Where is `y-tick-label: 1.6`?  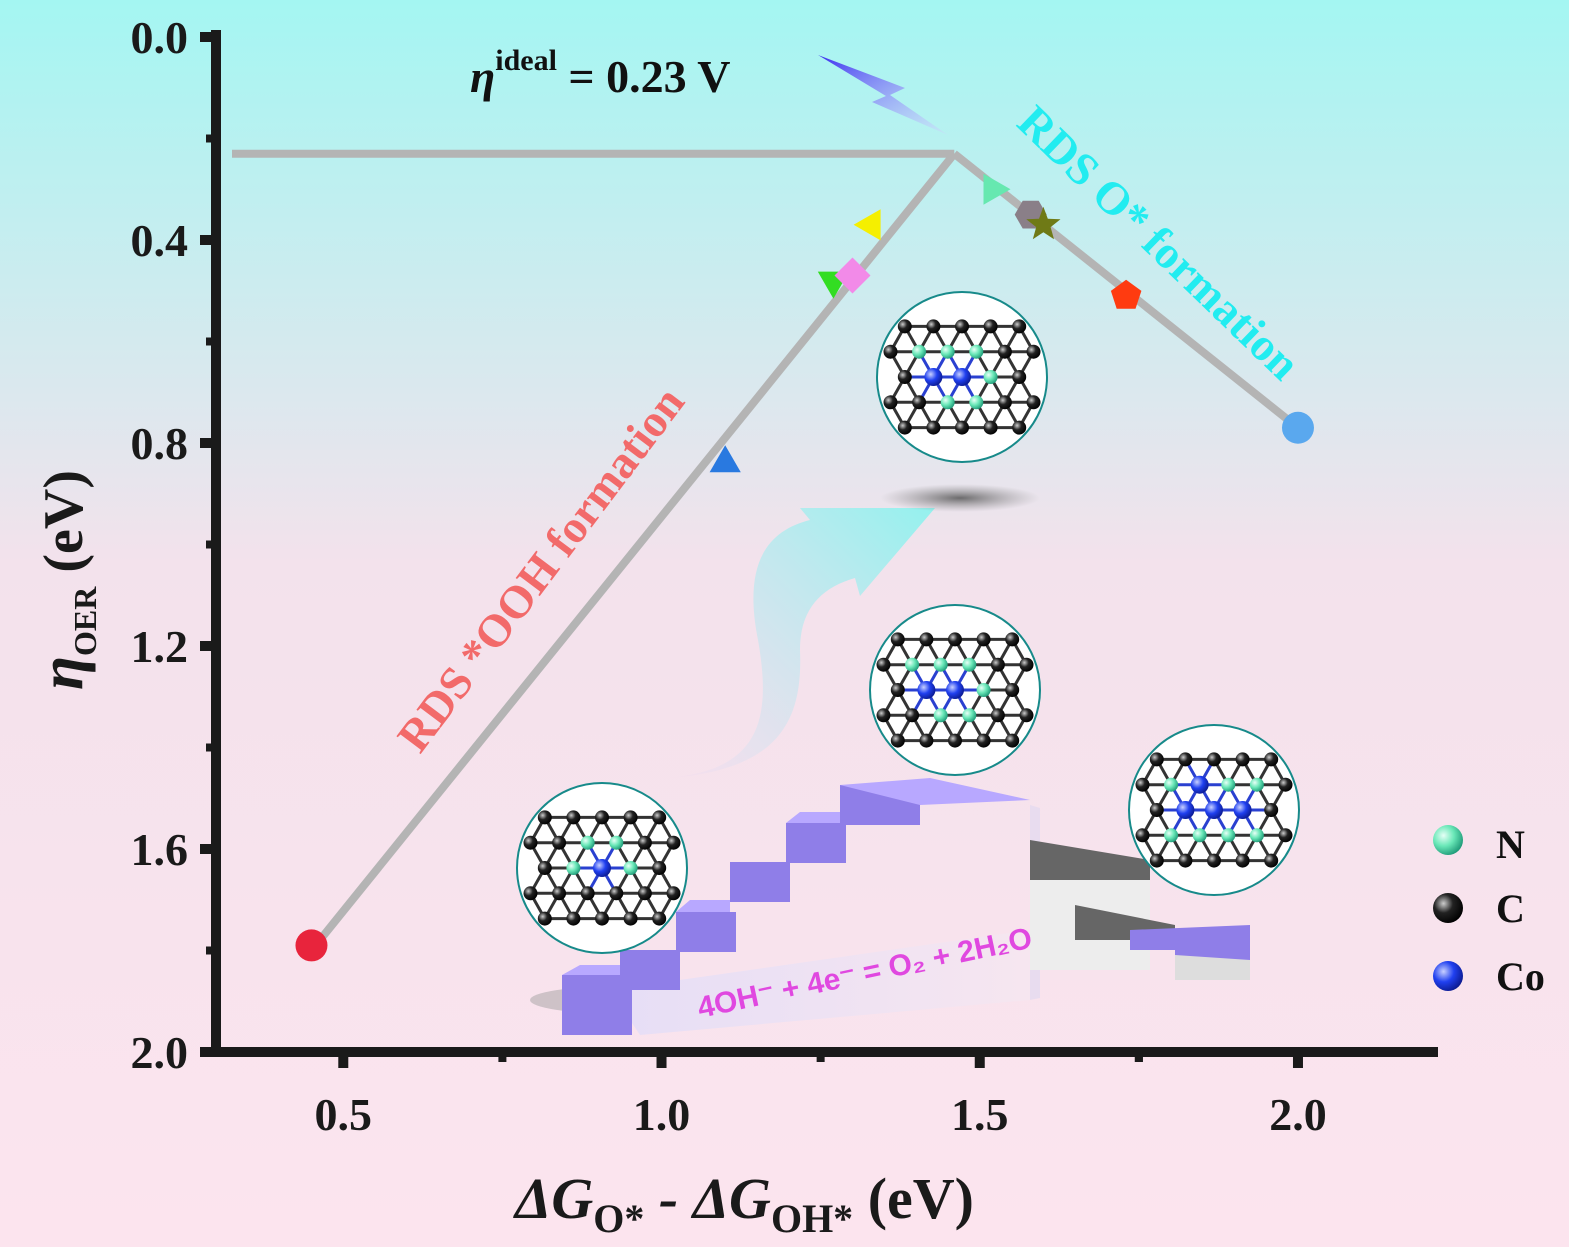 y-tick-label: 1.6 is located at coordinates (160, 849).